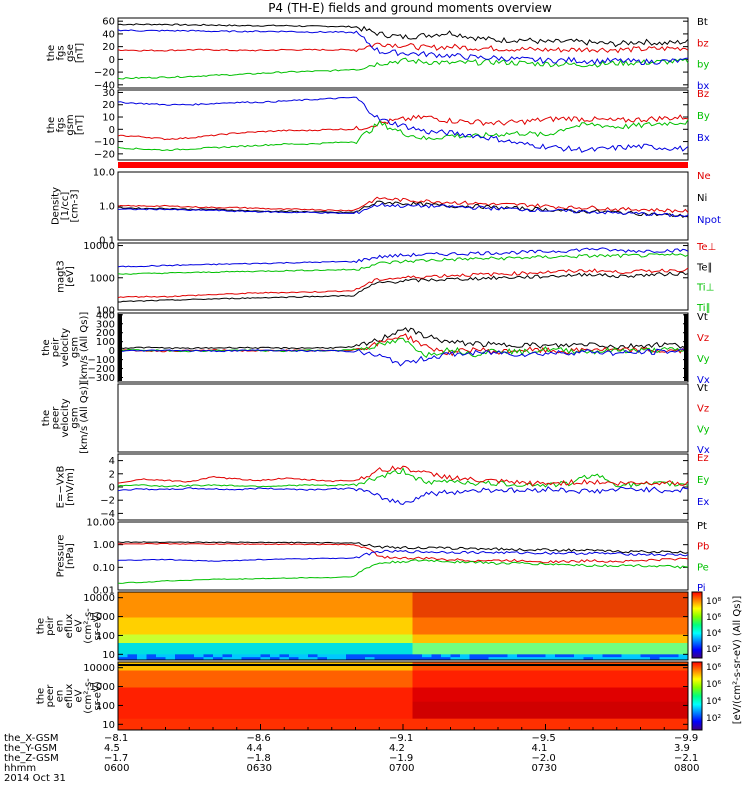 The image size is (750, 800). Describe the element at coordinates (112, 748) in the screenshot. I see `ephemeris-value: 4.5` at that location.